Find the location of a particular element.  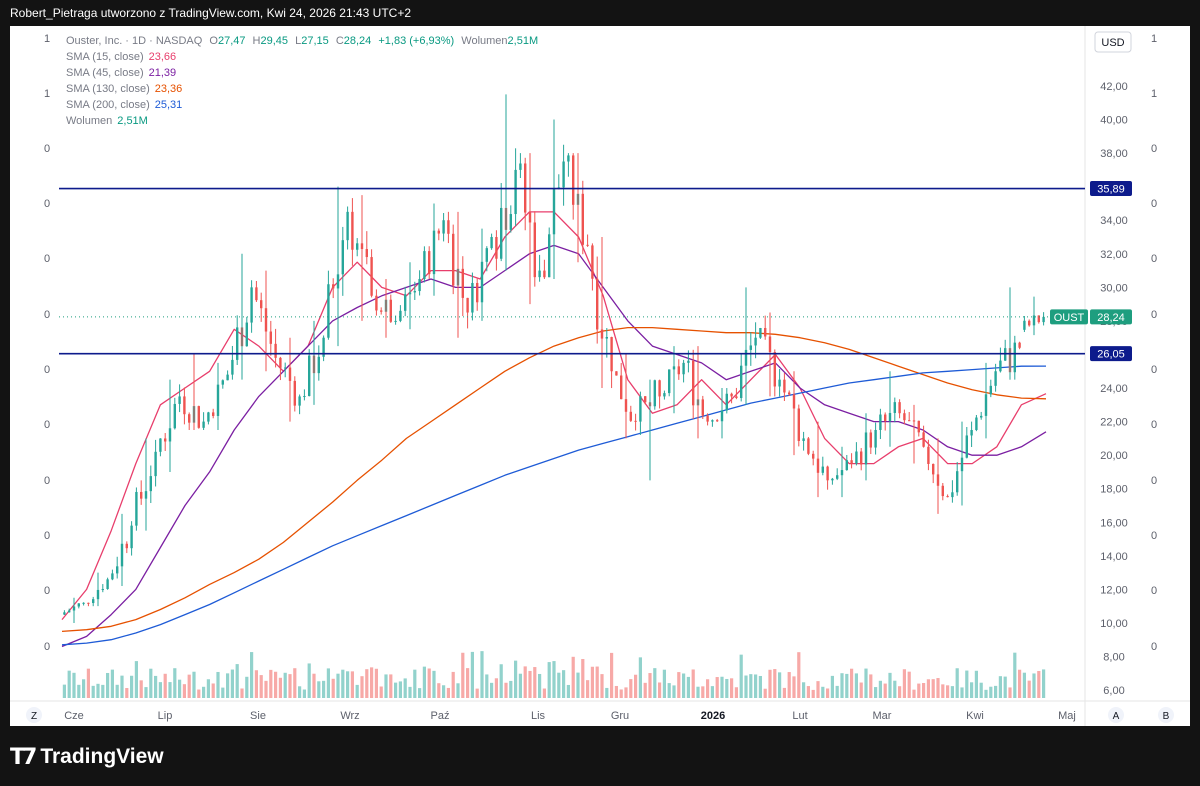

tradingview-logo: T7 TradingView is located at coordinates (87, 757).